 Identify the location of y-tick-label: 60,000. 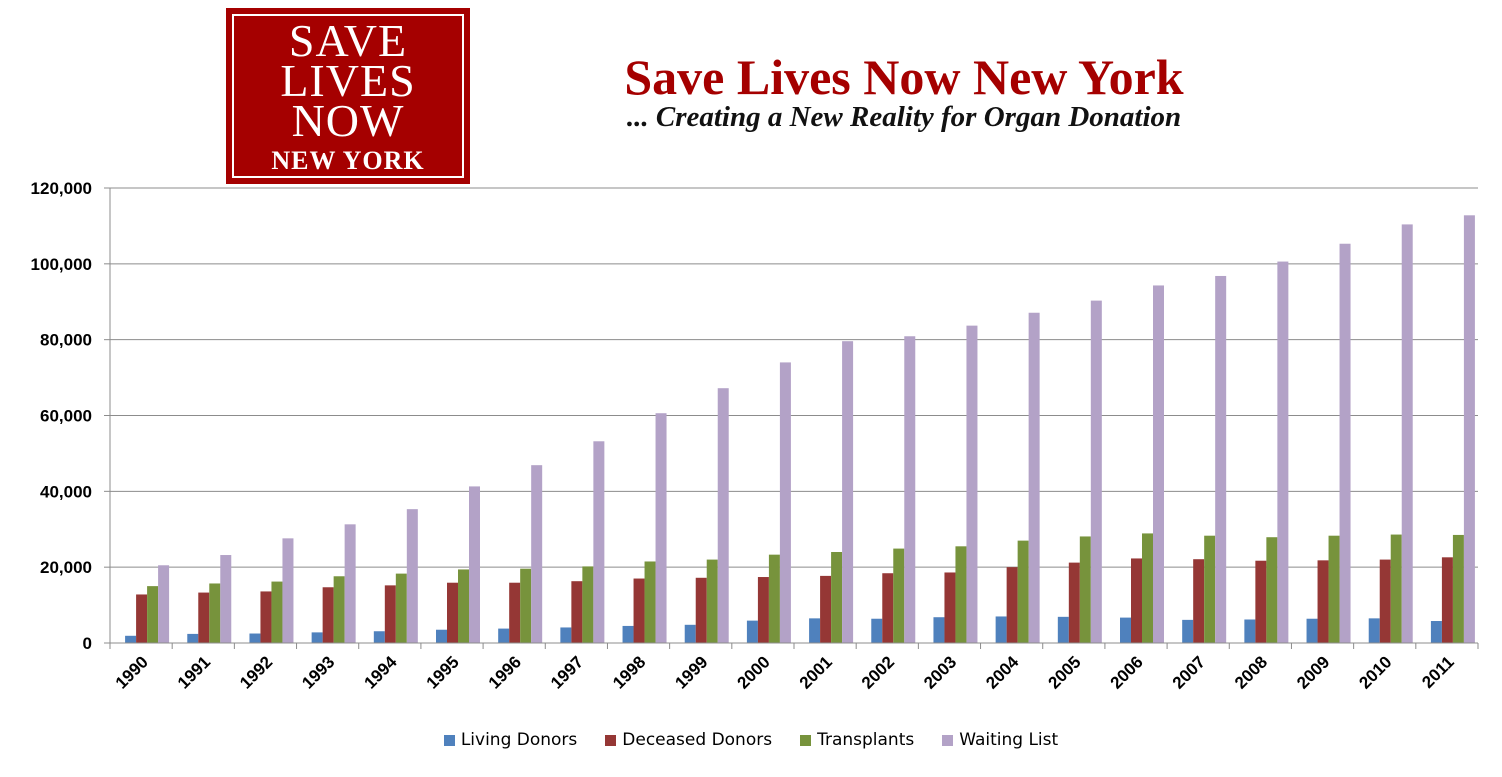
(66, 416).